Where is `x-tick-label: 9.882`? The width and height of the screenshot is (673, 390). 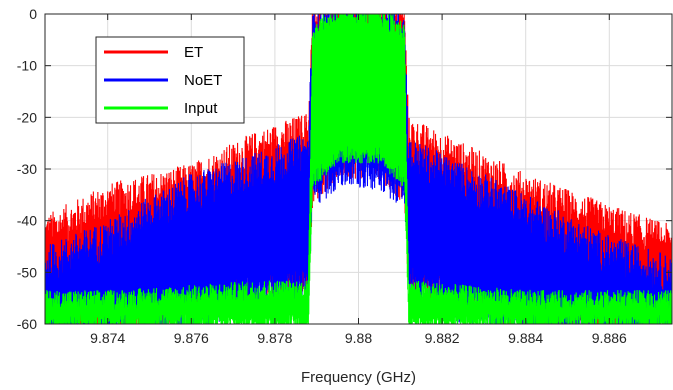 x-tick-label: 9.882 is located at coordinates (442, 338).